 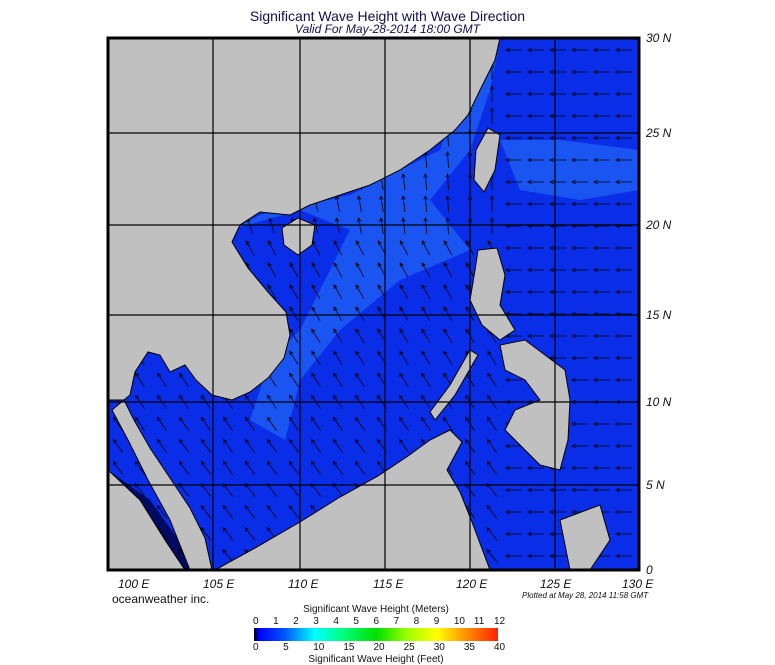 What do you see at coordinates (659, 225) in the screenshot?
I see `lat-label: 20 N` at bounding box center [659, 225].